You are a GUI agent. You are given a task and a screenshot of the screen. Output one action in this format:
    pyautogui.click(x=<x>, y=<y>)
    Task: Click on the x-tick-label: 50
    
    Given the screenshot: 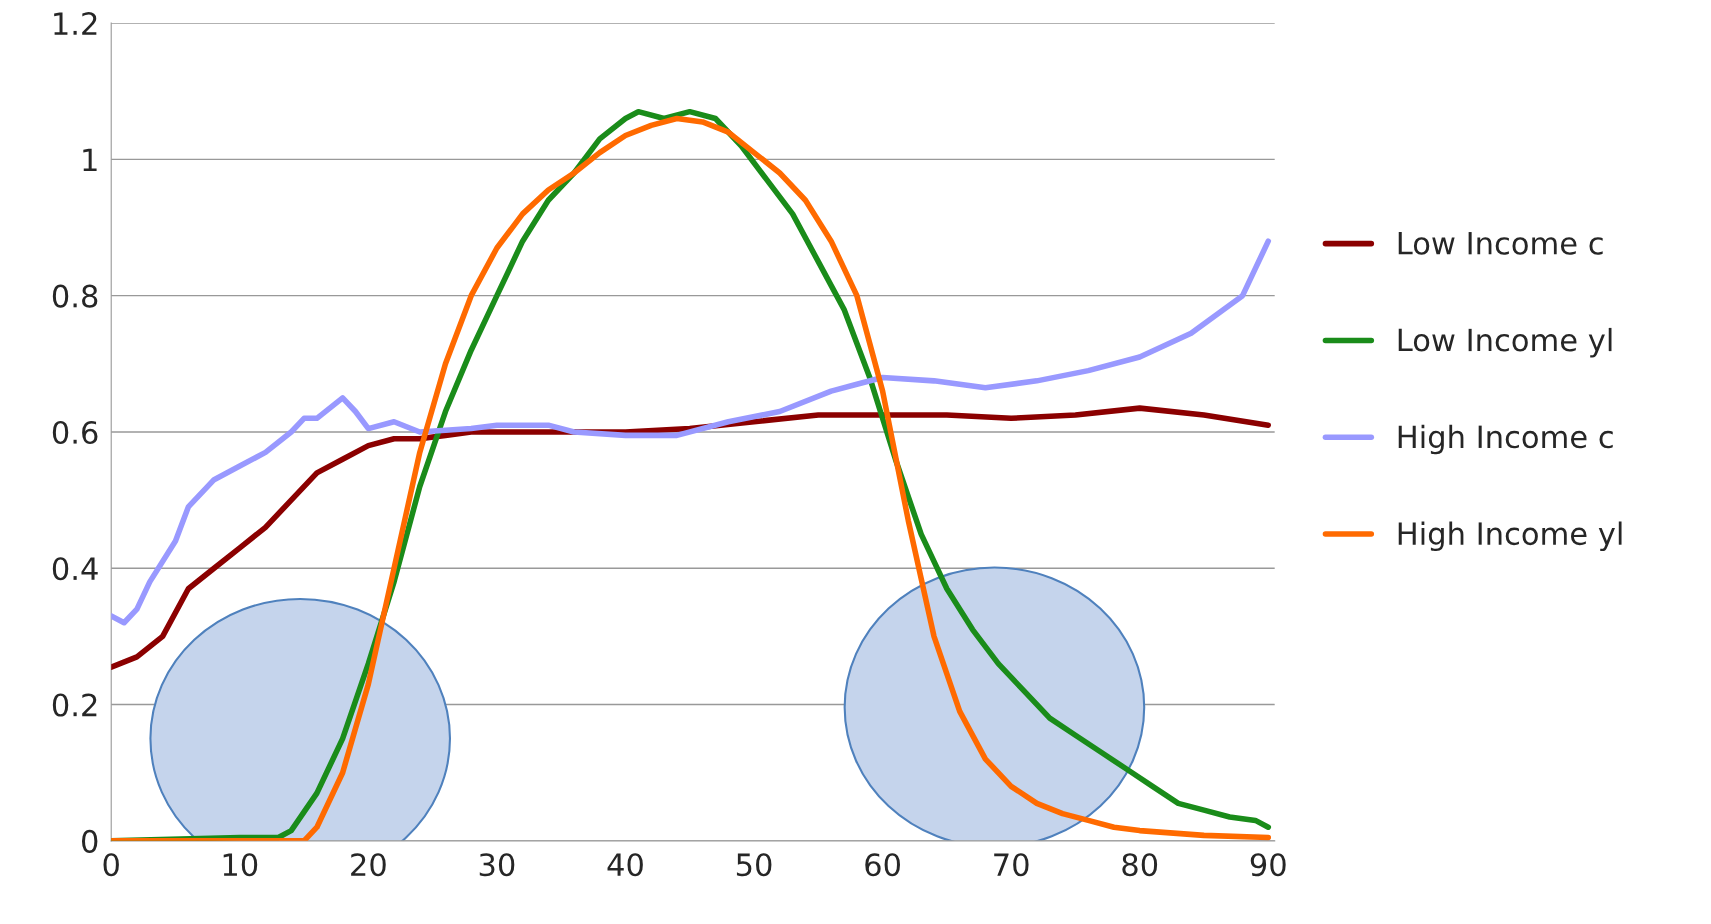 What is the action you would take?
    pyautogui.click(x=754, y=865)
    